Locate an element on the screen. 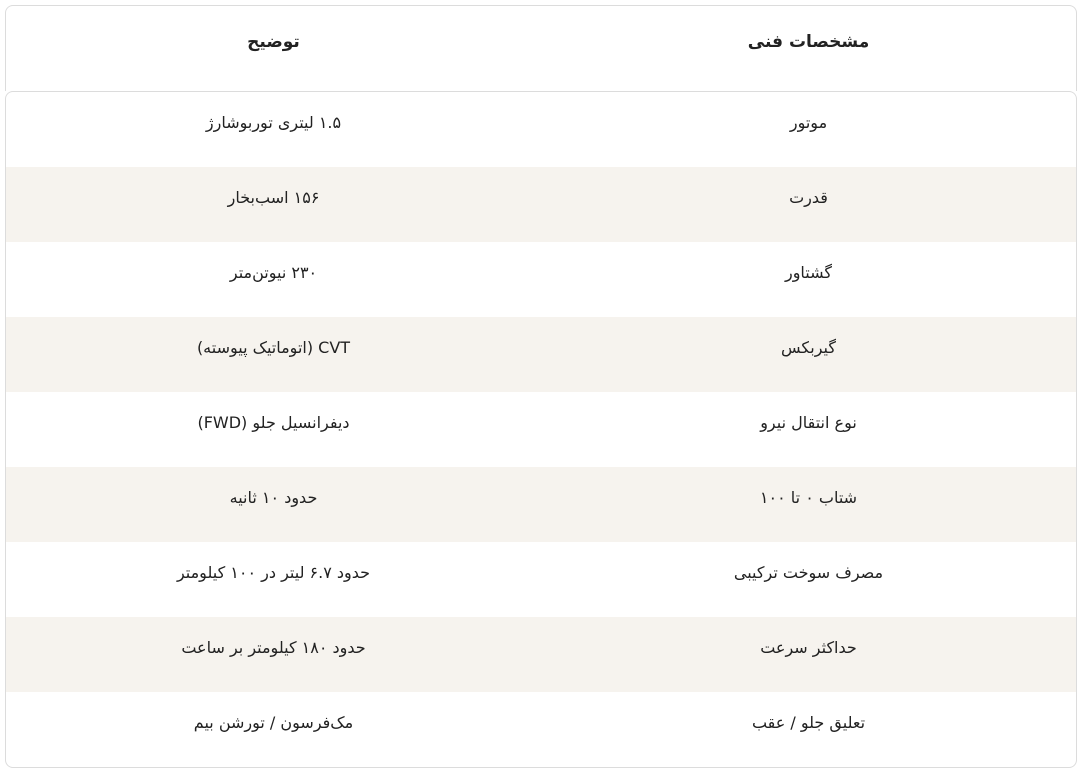 The image size is (1082, 771). cell-spec: قدرت is located at coordinates (808, 197).